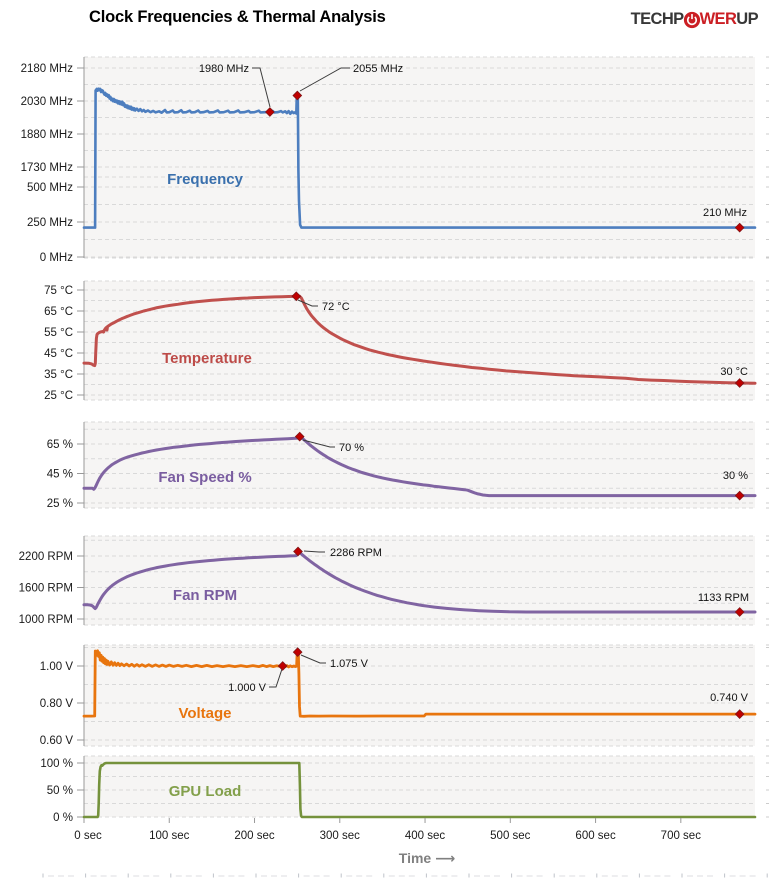 Image resolution: width=769 pixels, height=881 pixels. What do you see at coordinates (351, 448) in the screenshot?
I see `annotation-label: 70 %` at bounding box center [351, 448].